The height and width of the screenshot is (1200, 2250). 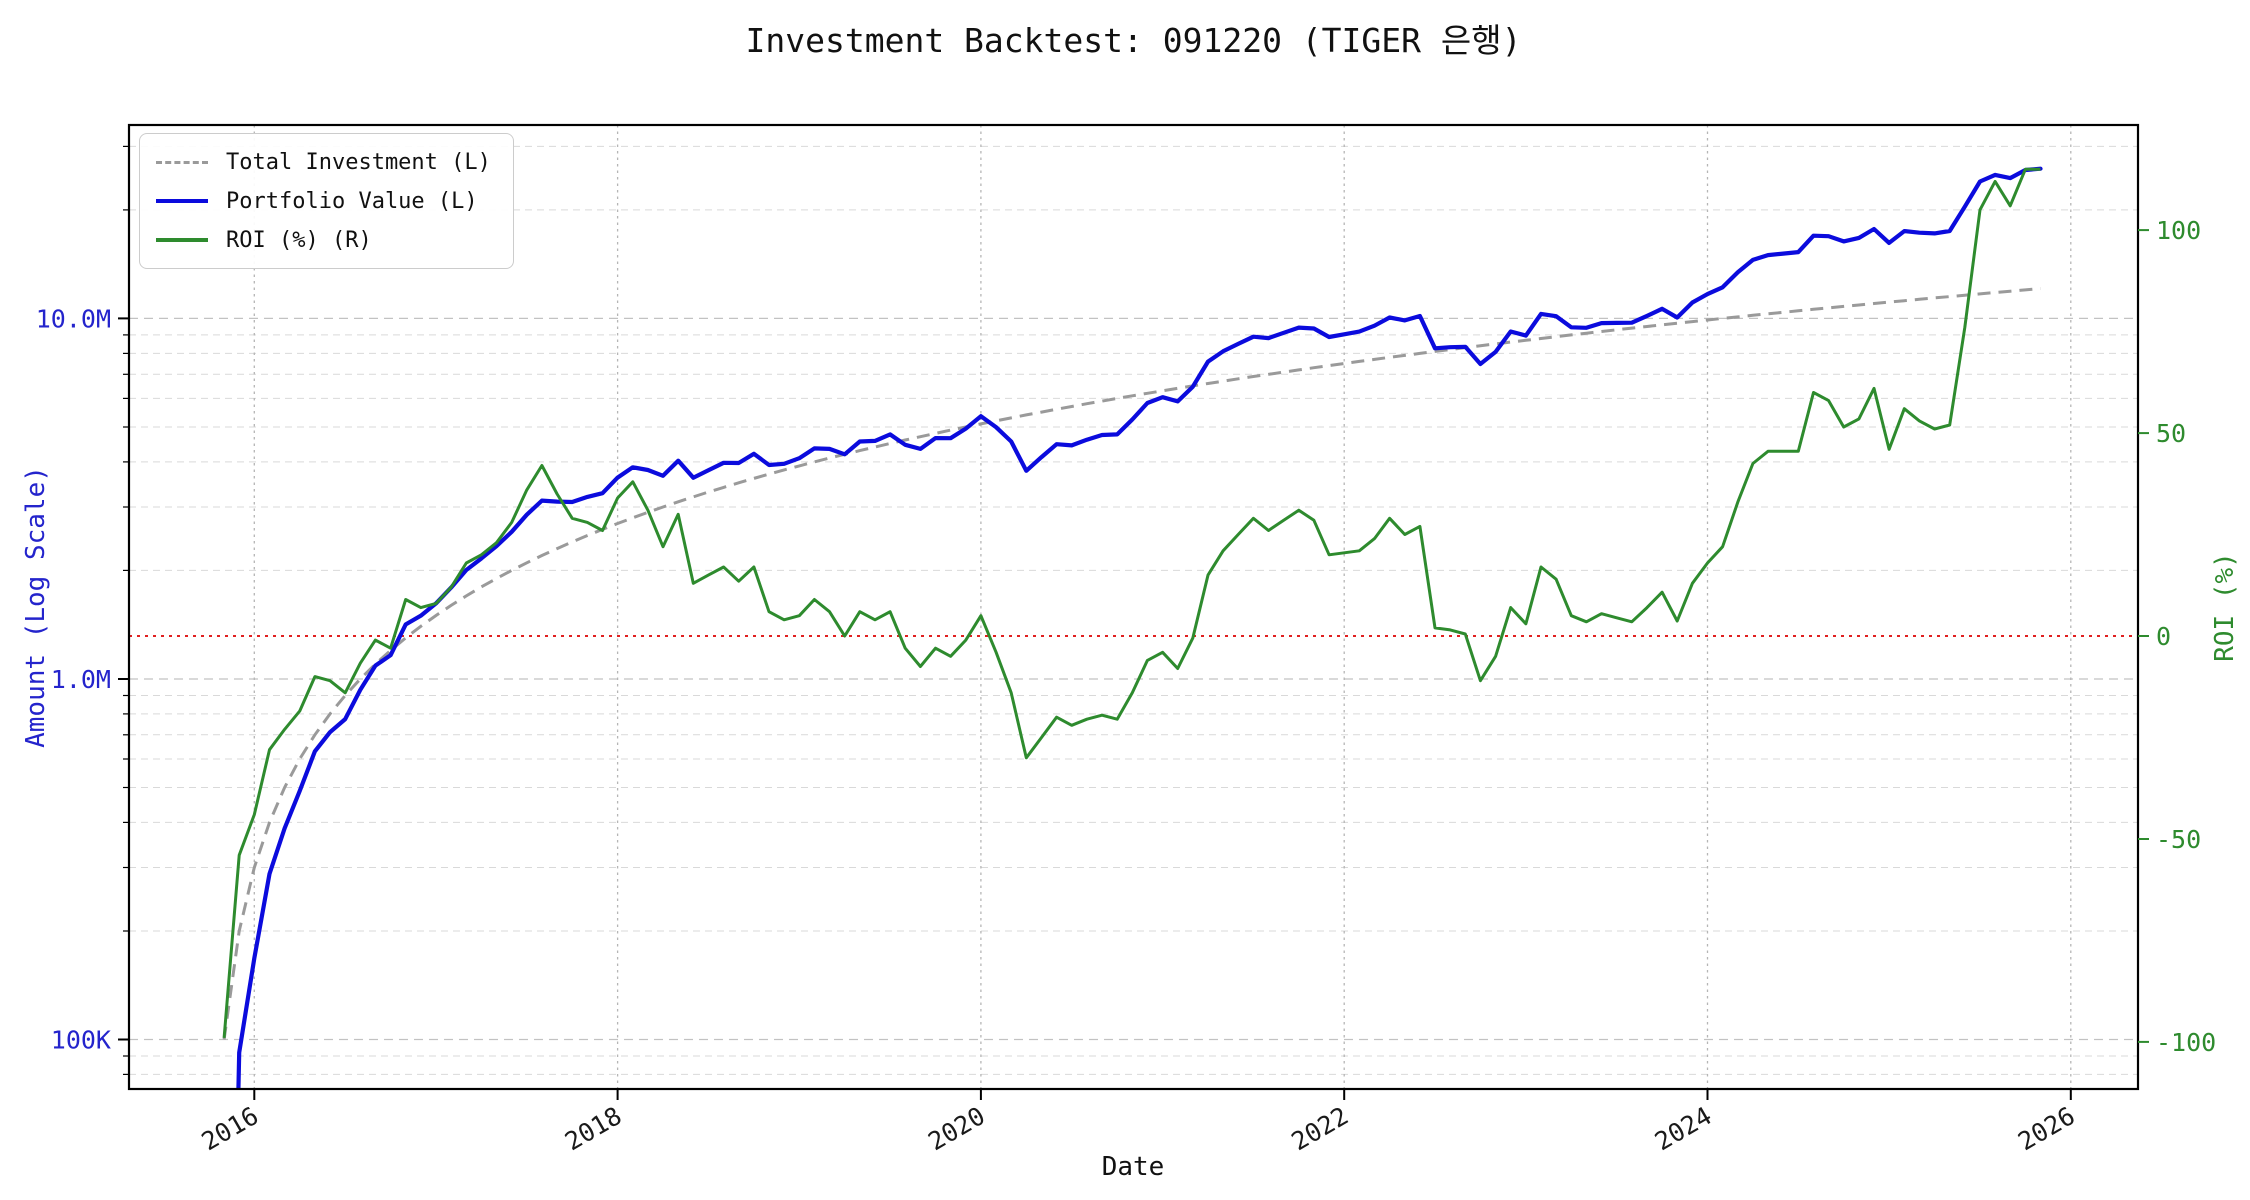 What do you see at coordinates (1138, 1122) in the screenshot?
I see `x-axis-ticks: 2016 2018 2020 2022 2024 2026` at bounding box center [1138, 1122].